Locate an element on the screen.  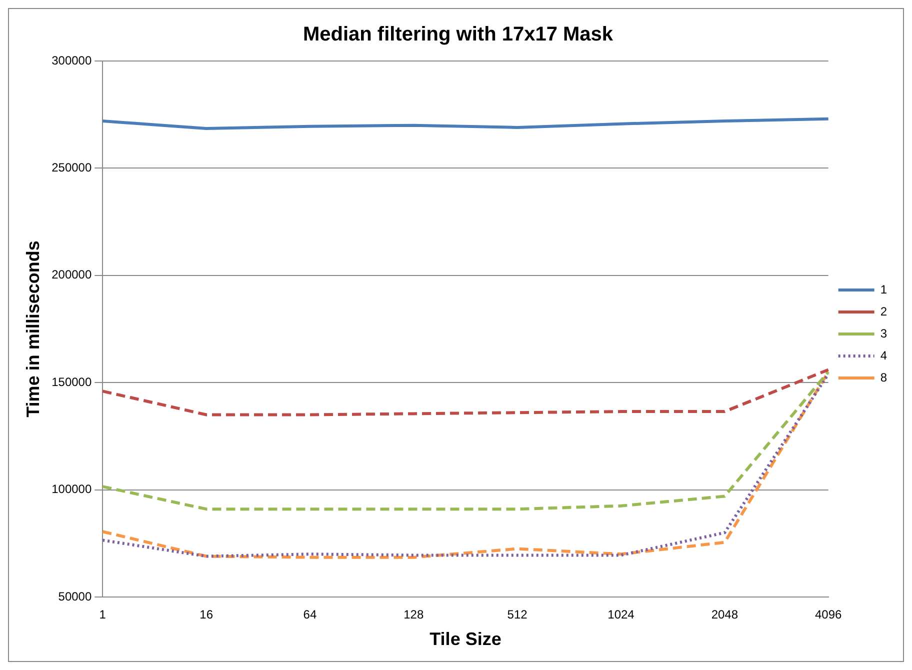
x-tick-label: 2048 is located at coordinates (724, 615).